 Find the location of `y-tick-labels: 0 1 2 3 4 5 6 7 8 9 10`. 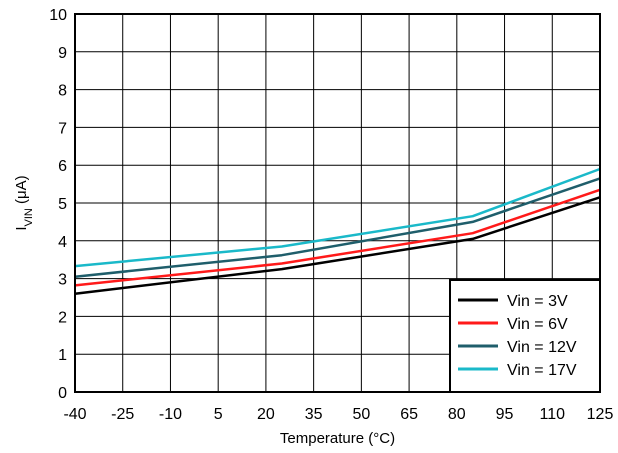

y-tick-labels: 0 1 2 3 4 5 6 7 8 9 10 is located at coordinates (58, 204).